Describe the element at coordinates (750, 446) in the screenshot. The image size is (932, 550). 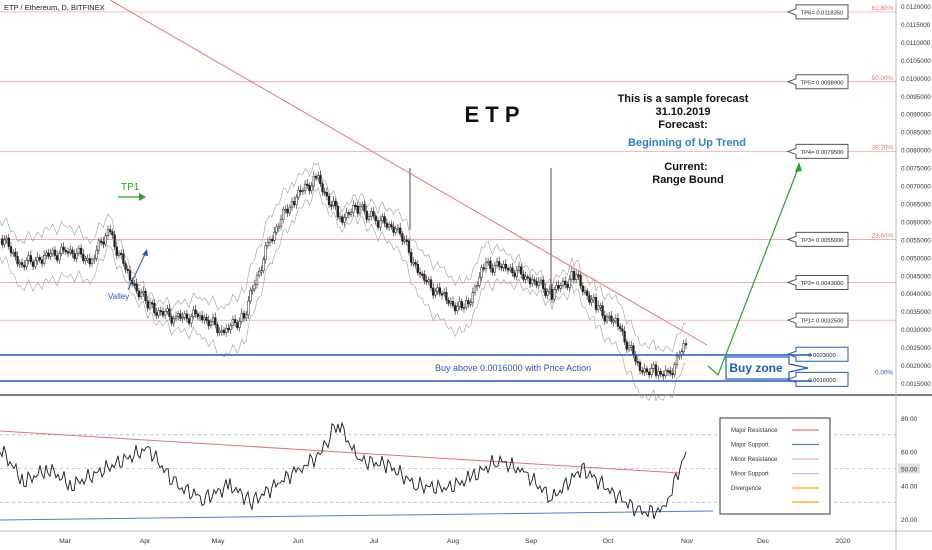
I see `legend-label: Major Support` at that location.